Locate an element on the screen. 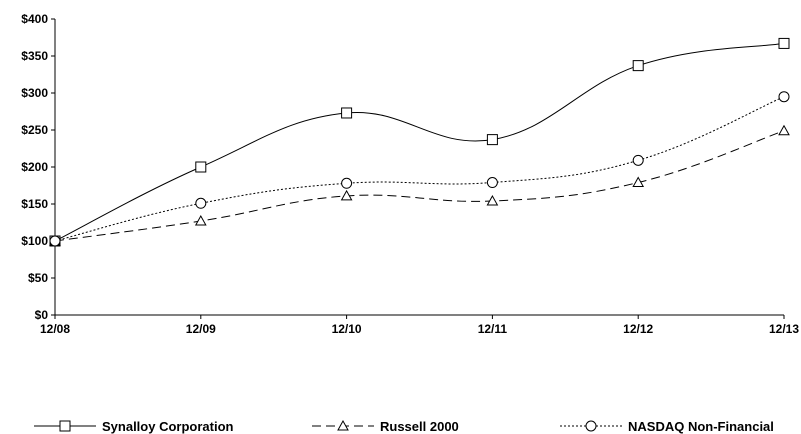  y-tick-label: $400 is located at coordinates (34, 19).